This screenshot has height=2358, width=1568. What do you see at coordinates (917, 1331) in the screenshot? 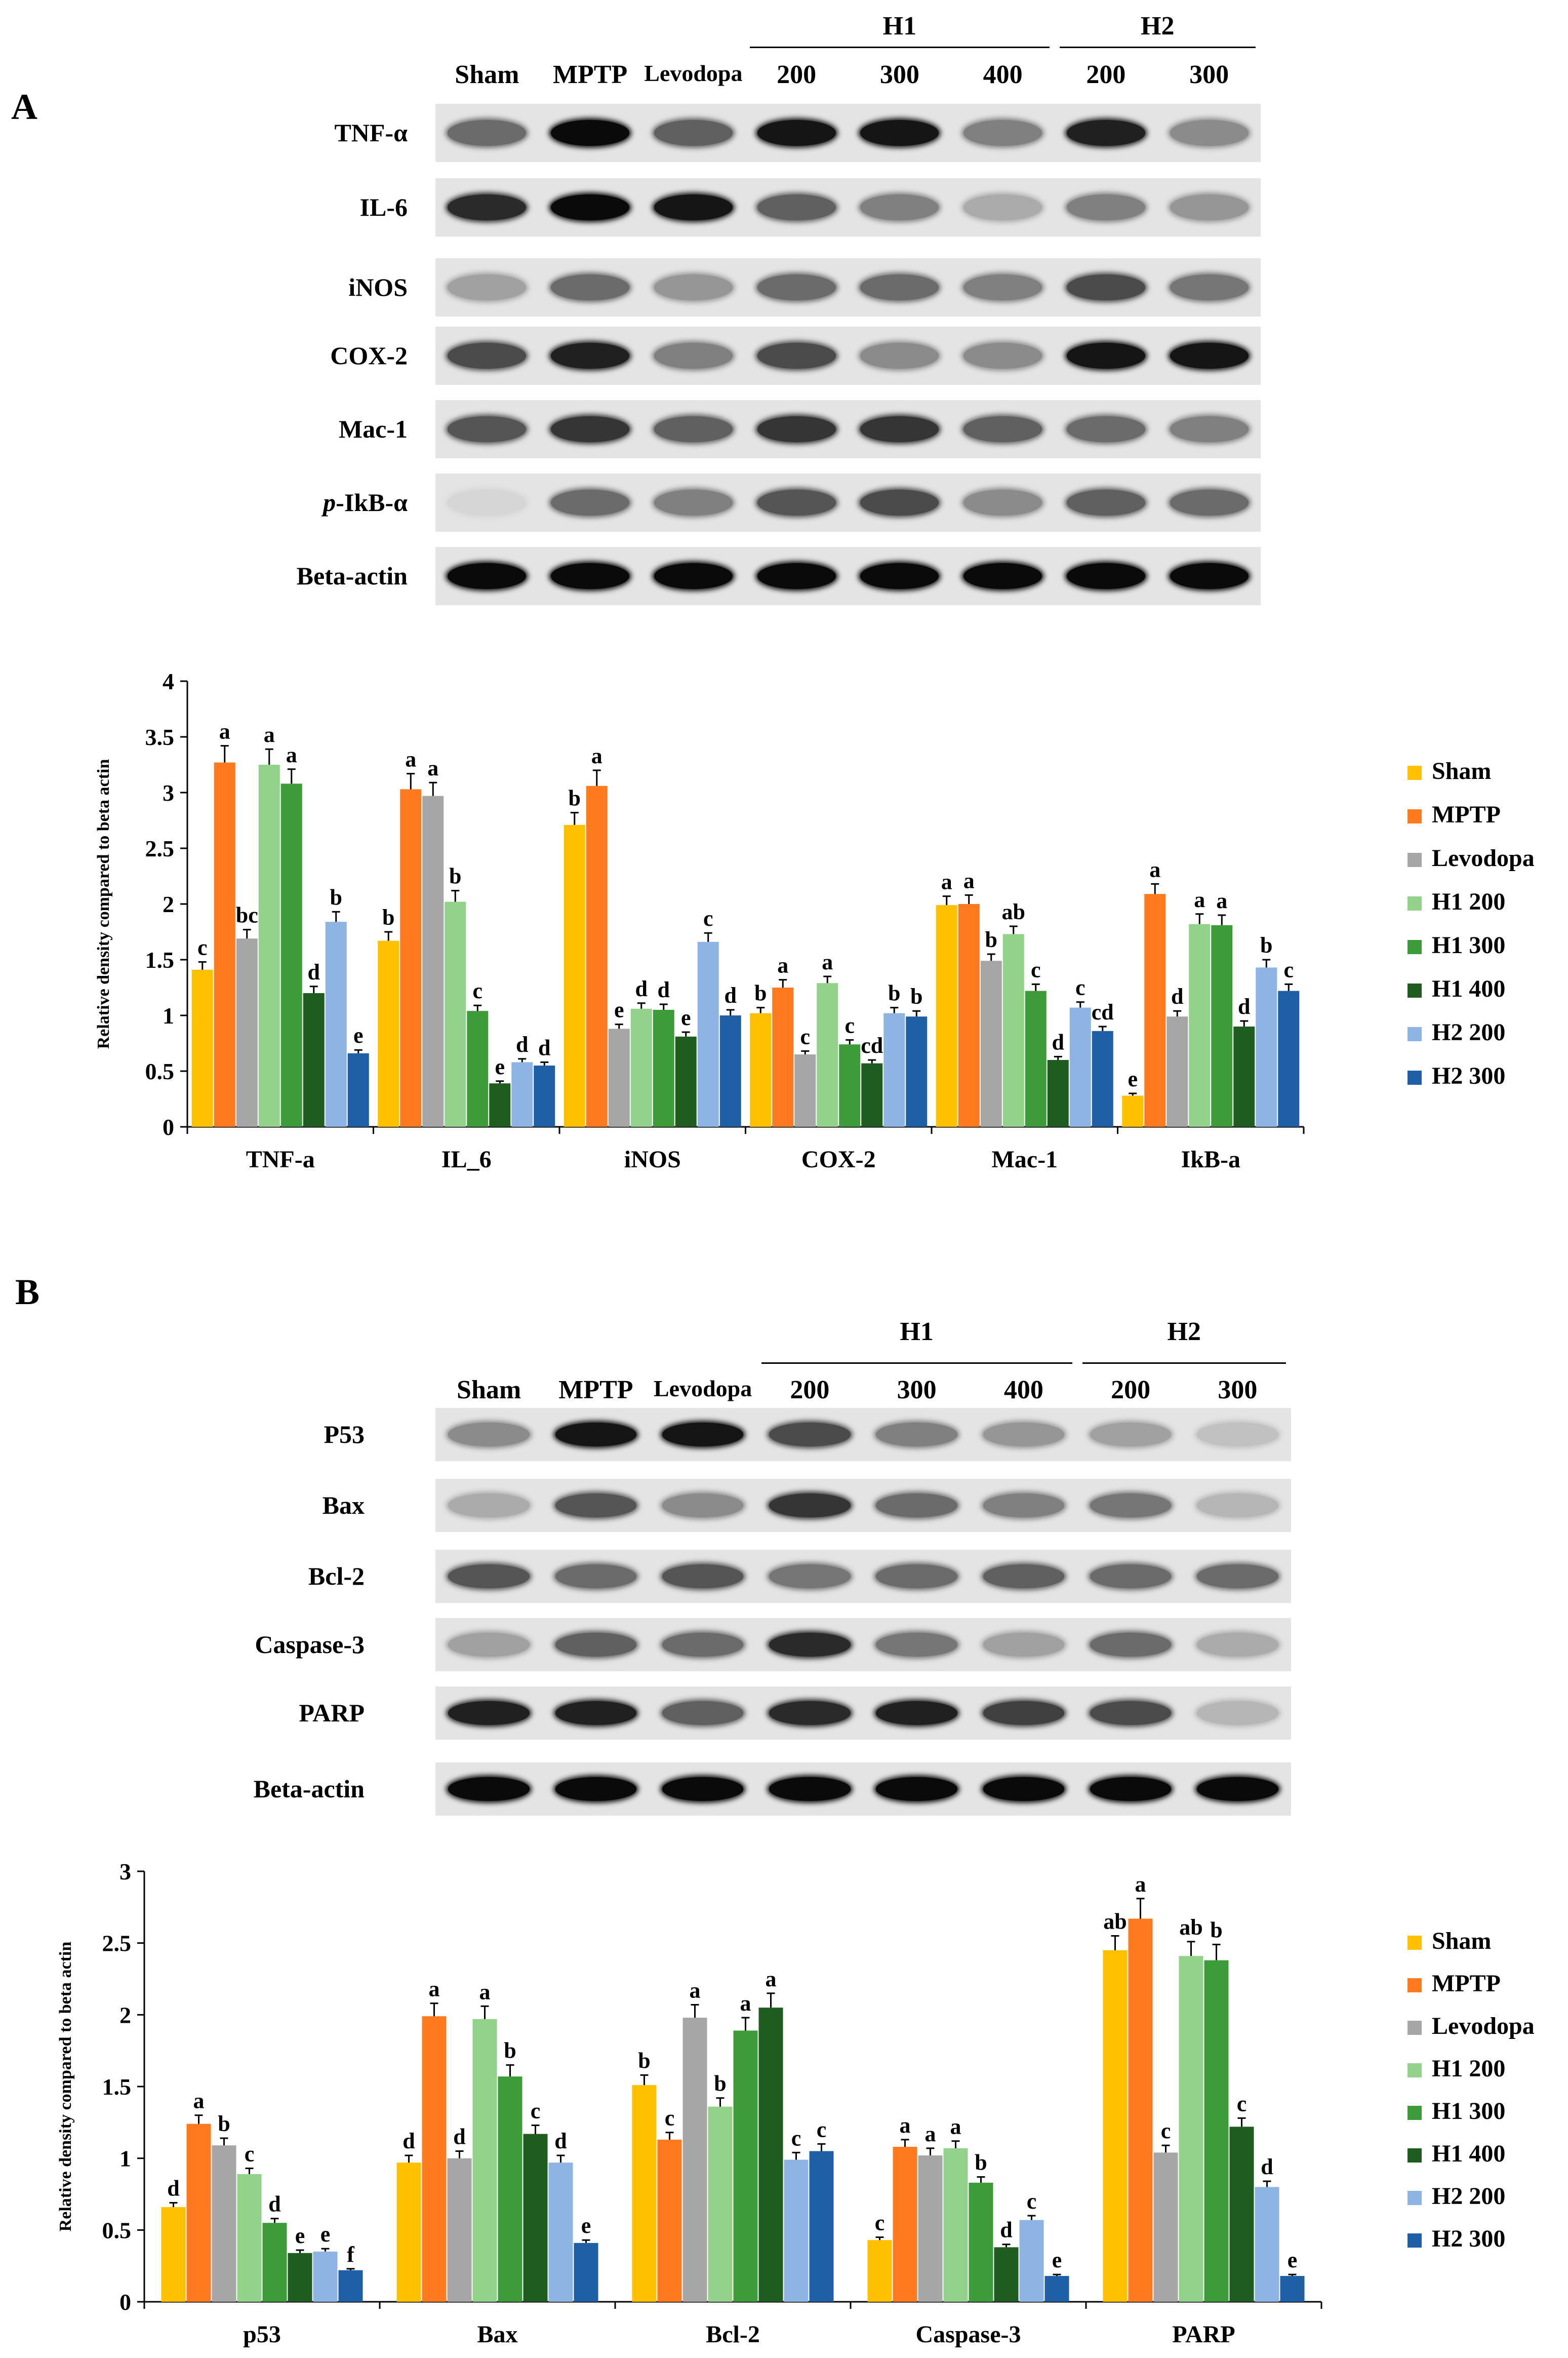
I see `blot-b-group-label: H1` at bounding box center [917, 1331].